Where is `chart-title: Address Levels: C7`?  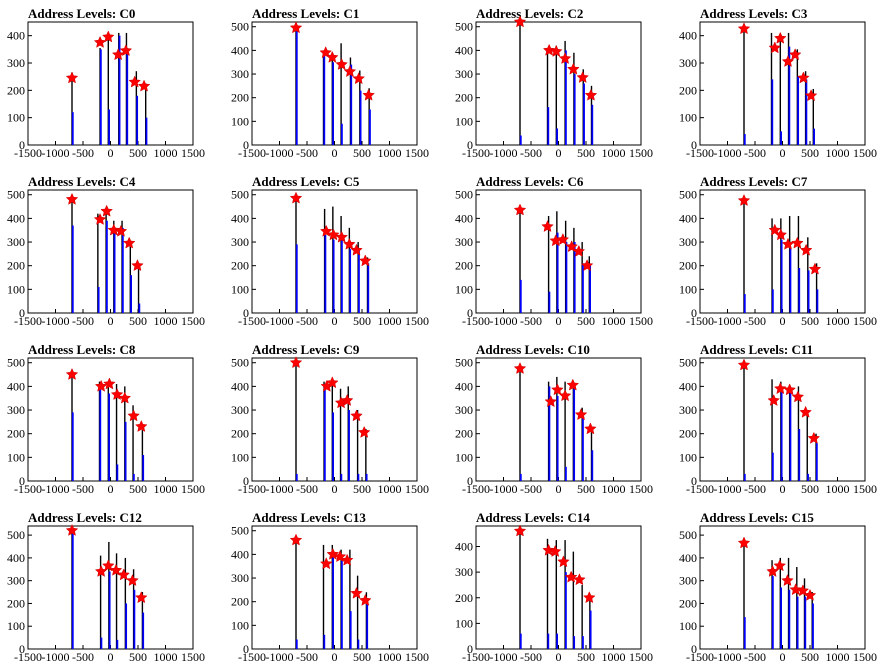 chart-title: Address Levels: C7 is located at coordinates (754, 181).